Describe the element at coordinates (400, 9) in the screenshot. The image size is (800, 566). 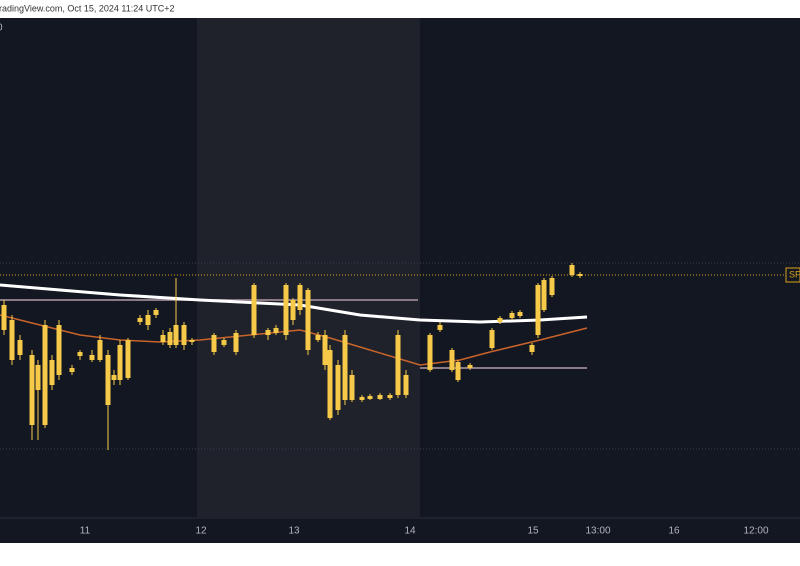
I see `header-bar` at that location.